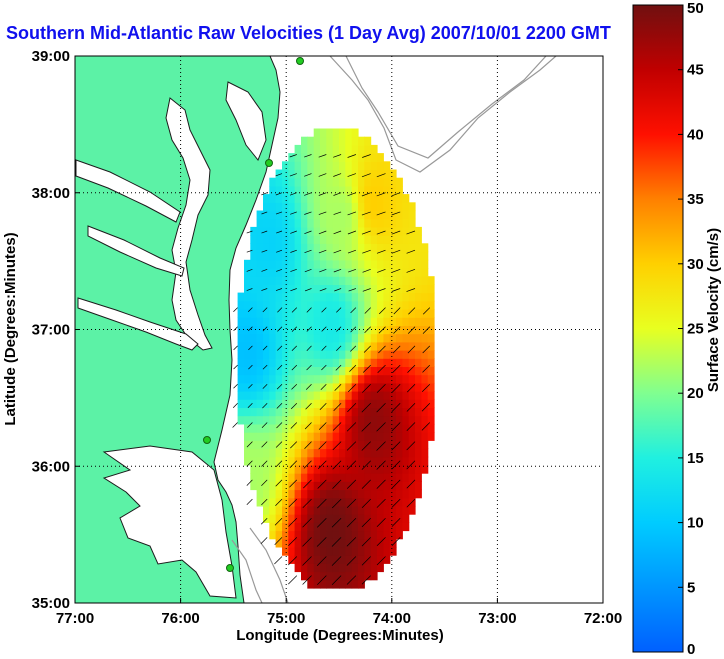 The width and height of the screenshot is (724, 659). Describe the element at coordinates (269, 163) in the screenshot. I see `station-marker` at that location.